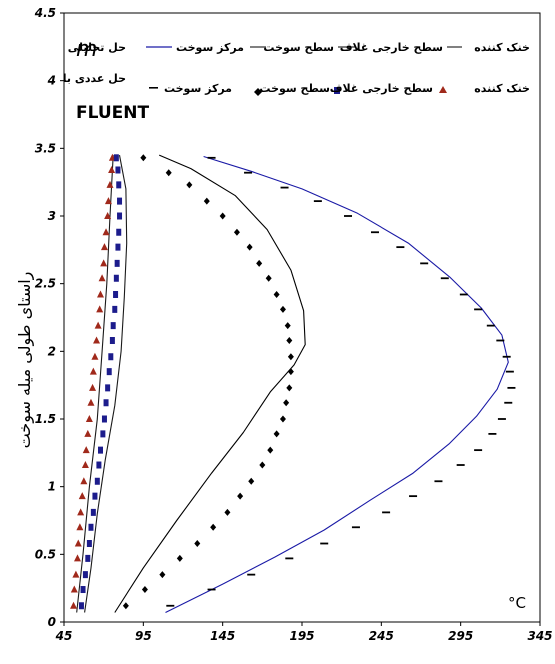 The width and height of the screenshot is (555, 664). I want to click on y-tick-label: 1, so click(52, 487).